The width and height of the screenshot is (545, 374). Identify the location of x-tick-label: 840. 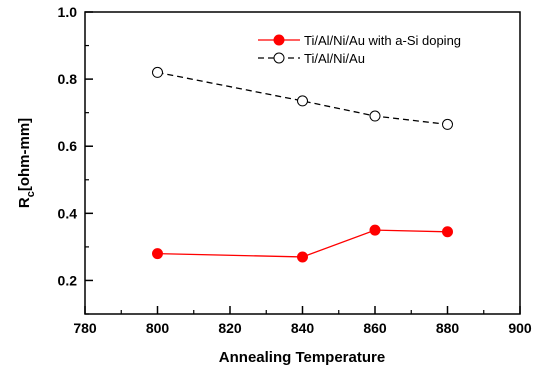
(303, 328).